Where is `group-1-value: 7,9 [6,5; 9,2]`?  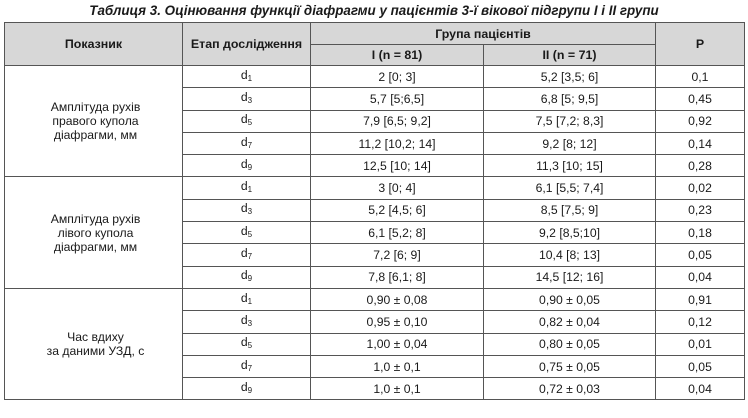 group-1-value: 7,9 [6,5; 9,2] is located at coordinates (397, 121).